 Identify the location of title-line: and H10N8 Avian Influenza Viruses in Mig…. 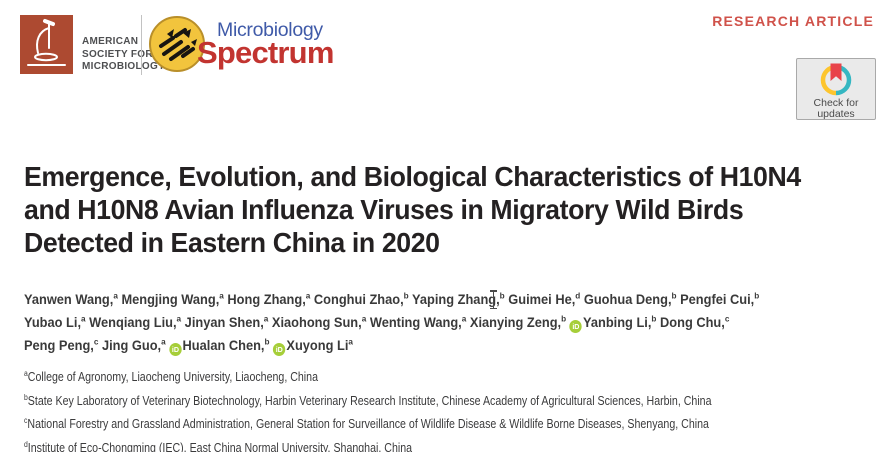
(384, 209).